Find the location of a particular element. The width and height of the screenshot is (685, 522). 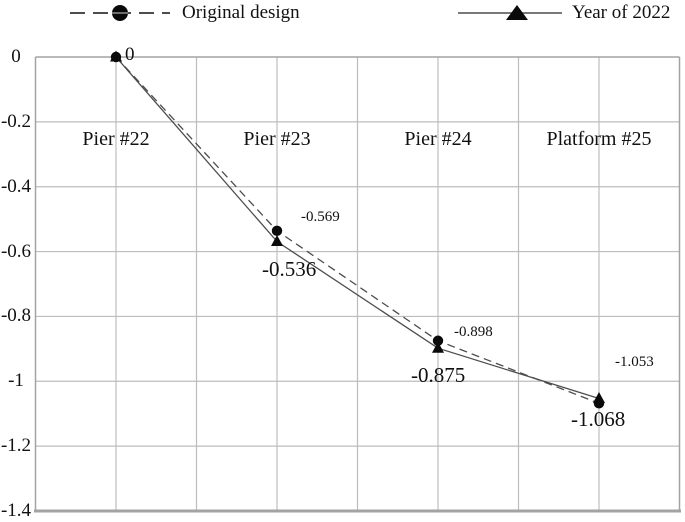

category-label-pier-23: Pier #23 is located at coordinates (277, 139).